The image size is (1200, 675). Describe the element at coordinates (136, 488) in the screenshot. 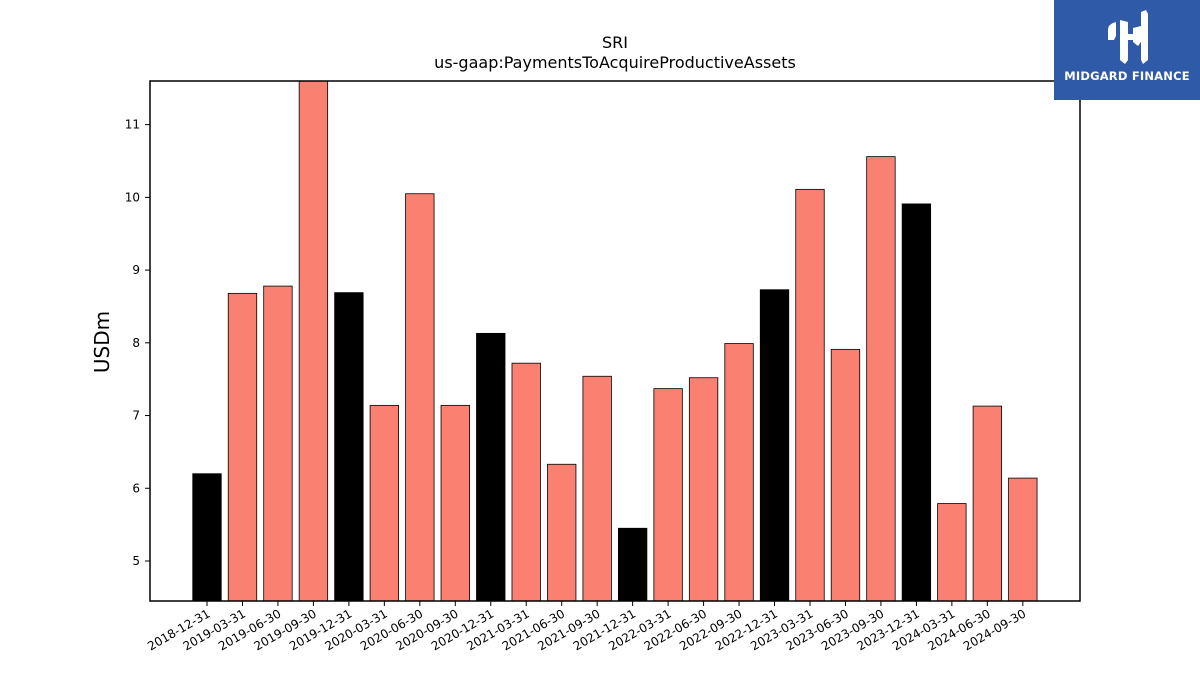

I see `y-tick-label: 6` at that location.